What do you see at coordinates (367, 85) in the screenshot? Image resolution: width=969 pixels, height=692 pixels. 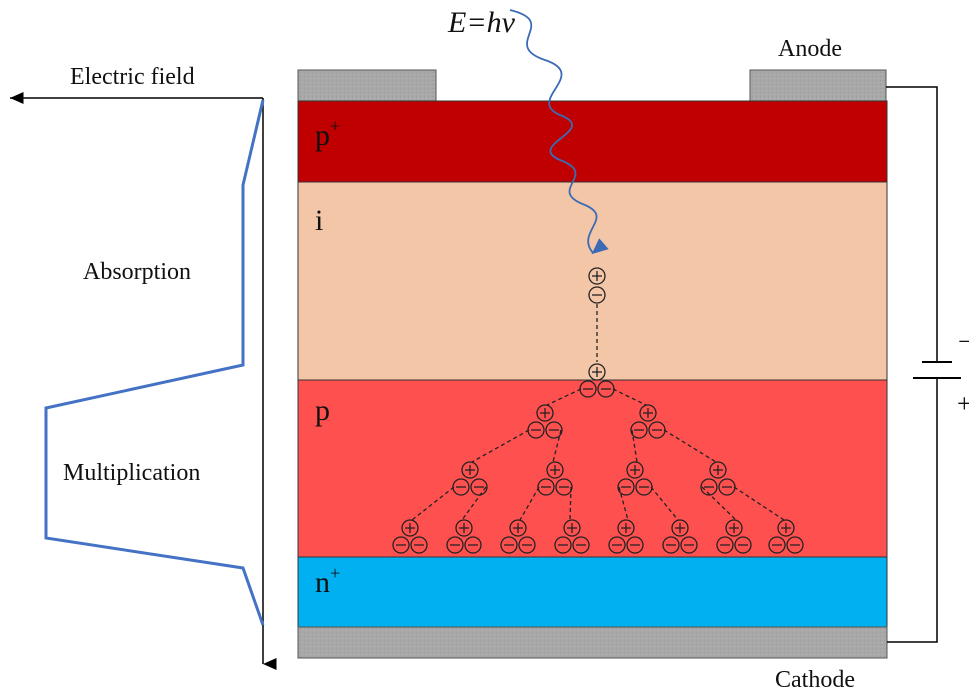 I see `anode-contact-left` at bounding box center [367, 85].